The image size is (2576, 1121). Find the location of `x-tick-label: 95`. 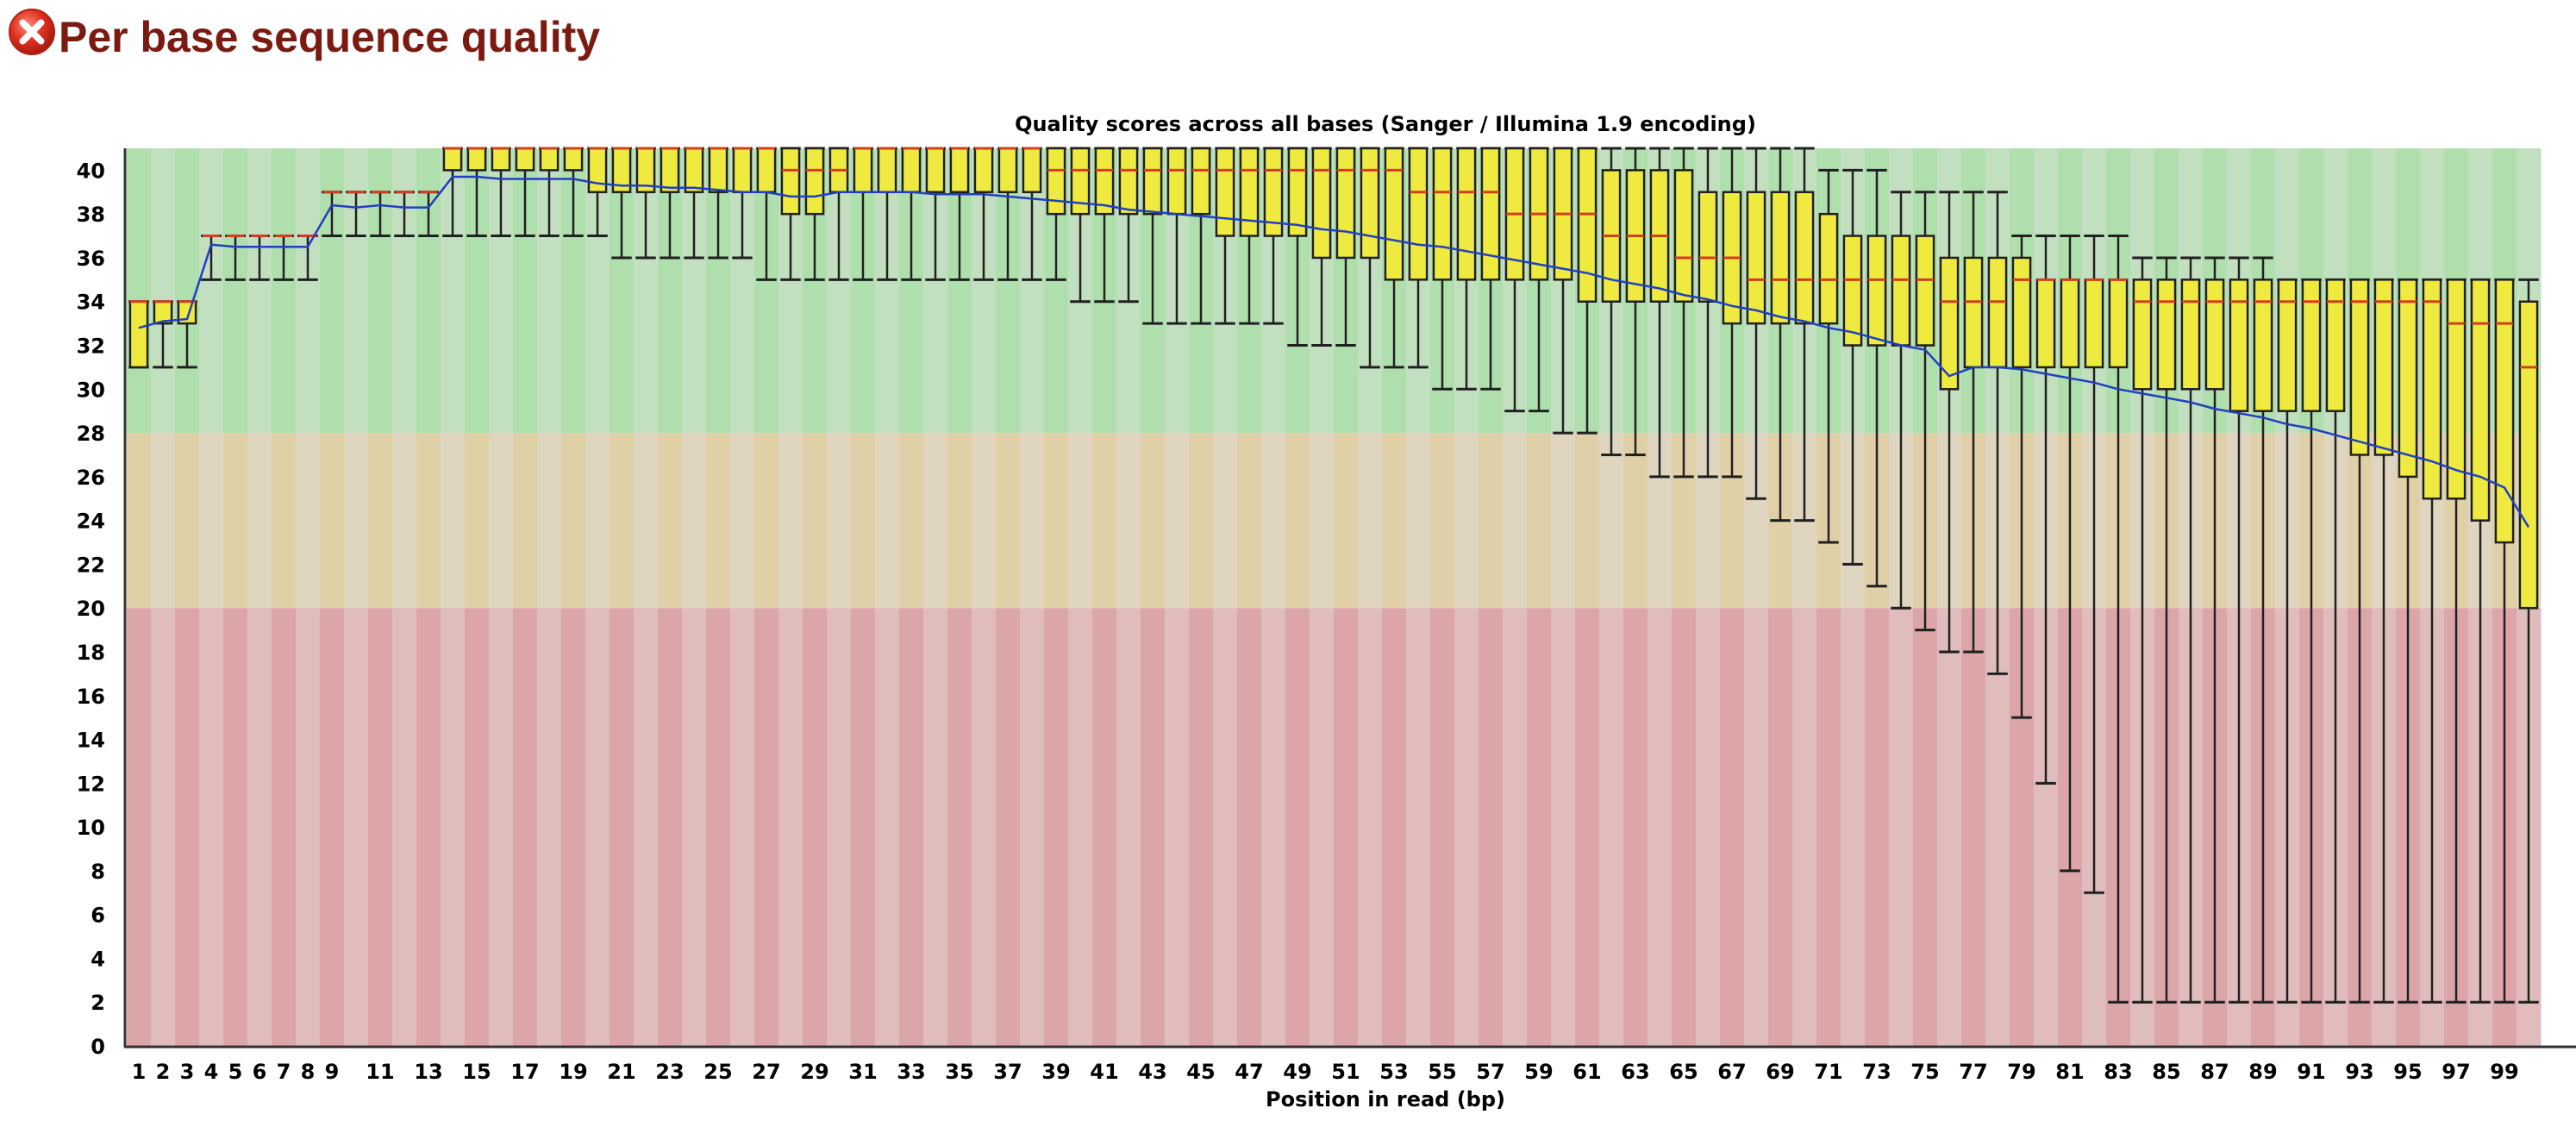

x-tick-label: 95 is located at coordinates (2407, 1072).